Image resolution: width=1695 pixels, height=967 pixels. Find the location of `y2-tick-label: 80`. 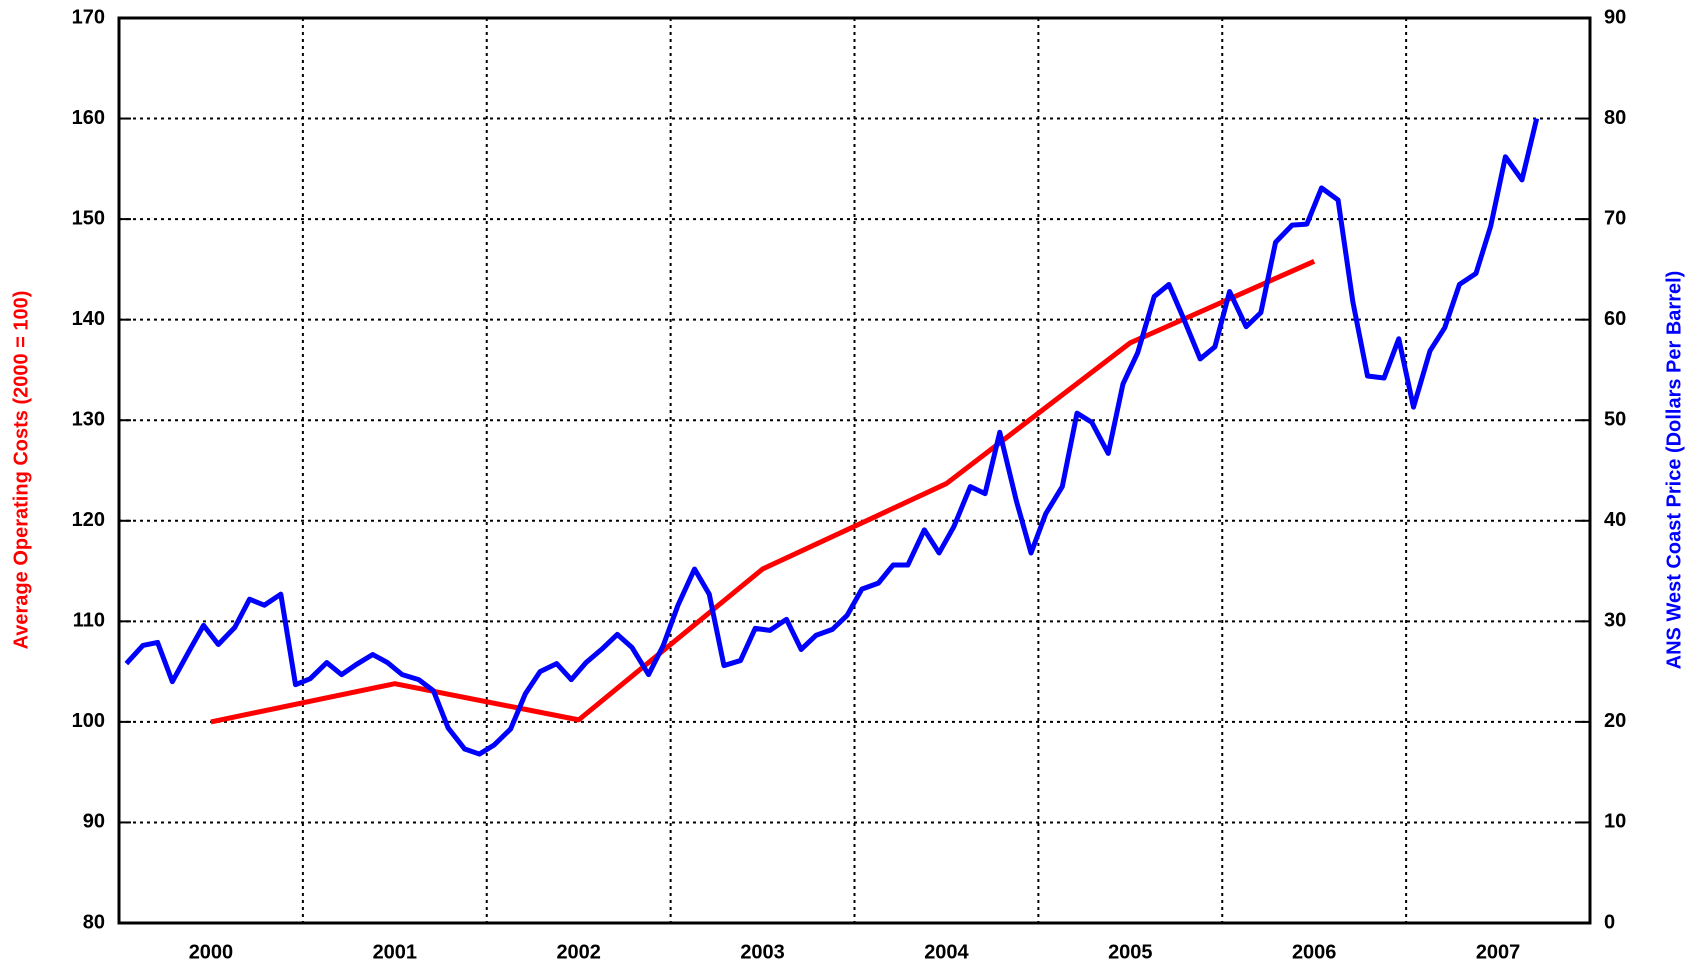

y2-tick-label: 80 is located at coordinates (1615, 118).